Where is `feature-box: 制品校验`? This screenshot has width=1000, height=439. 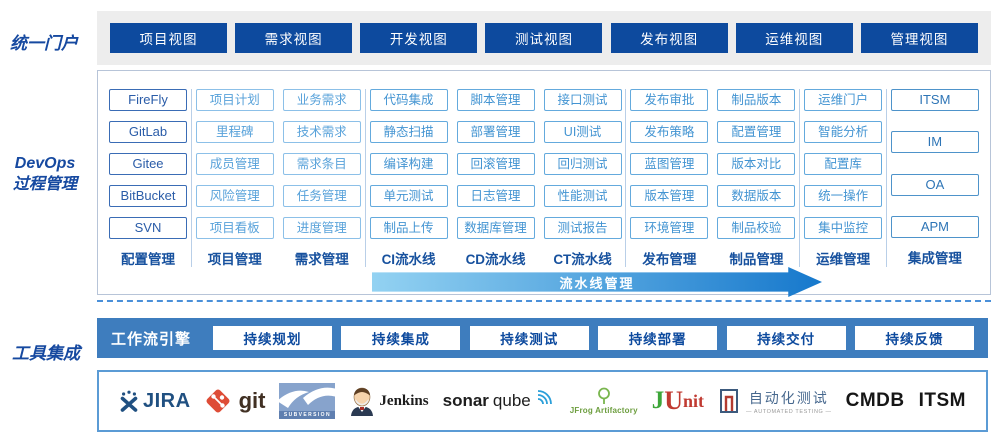 feature-box: 制品校验 is located at coordinates (756, 228).